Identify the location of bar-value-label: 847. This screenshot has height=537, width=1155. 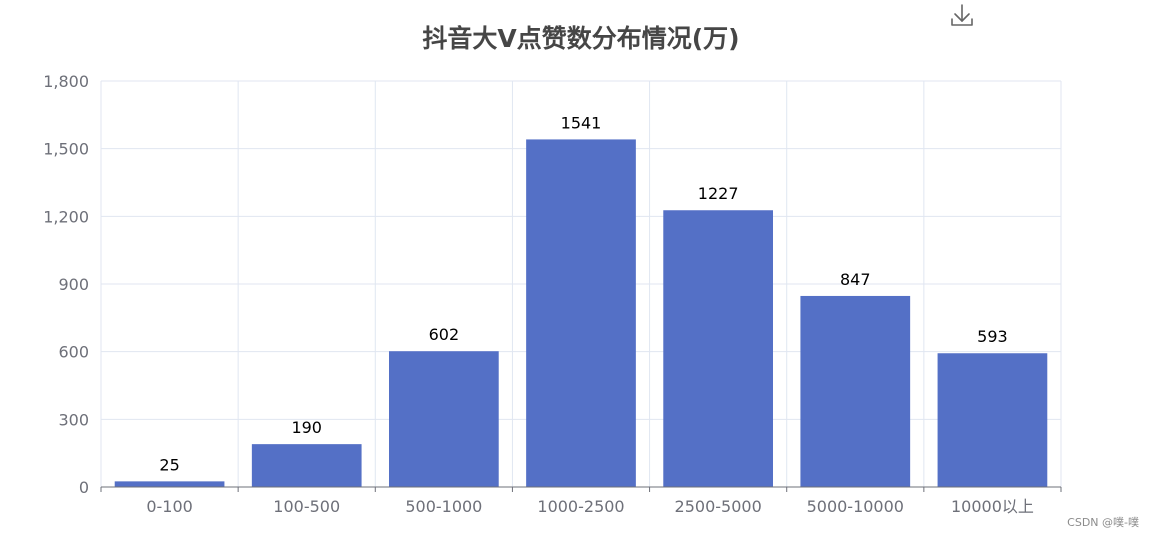
(855, 279).